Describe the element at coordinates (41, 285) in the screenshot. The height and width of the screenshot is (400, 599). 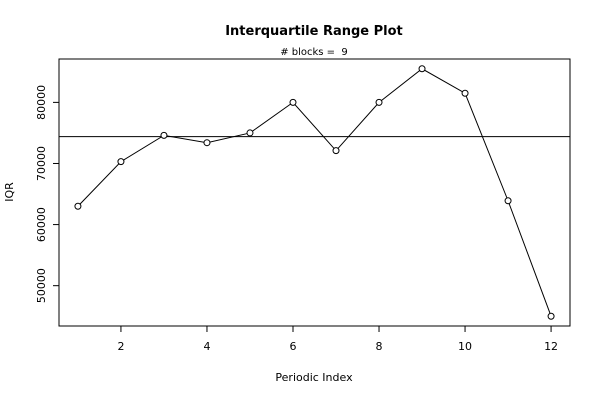
I see `y-tick-label: 50000` at that location.